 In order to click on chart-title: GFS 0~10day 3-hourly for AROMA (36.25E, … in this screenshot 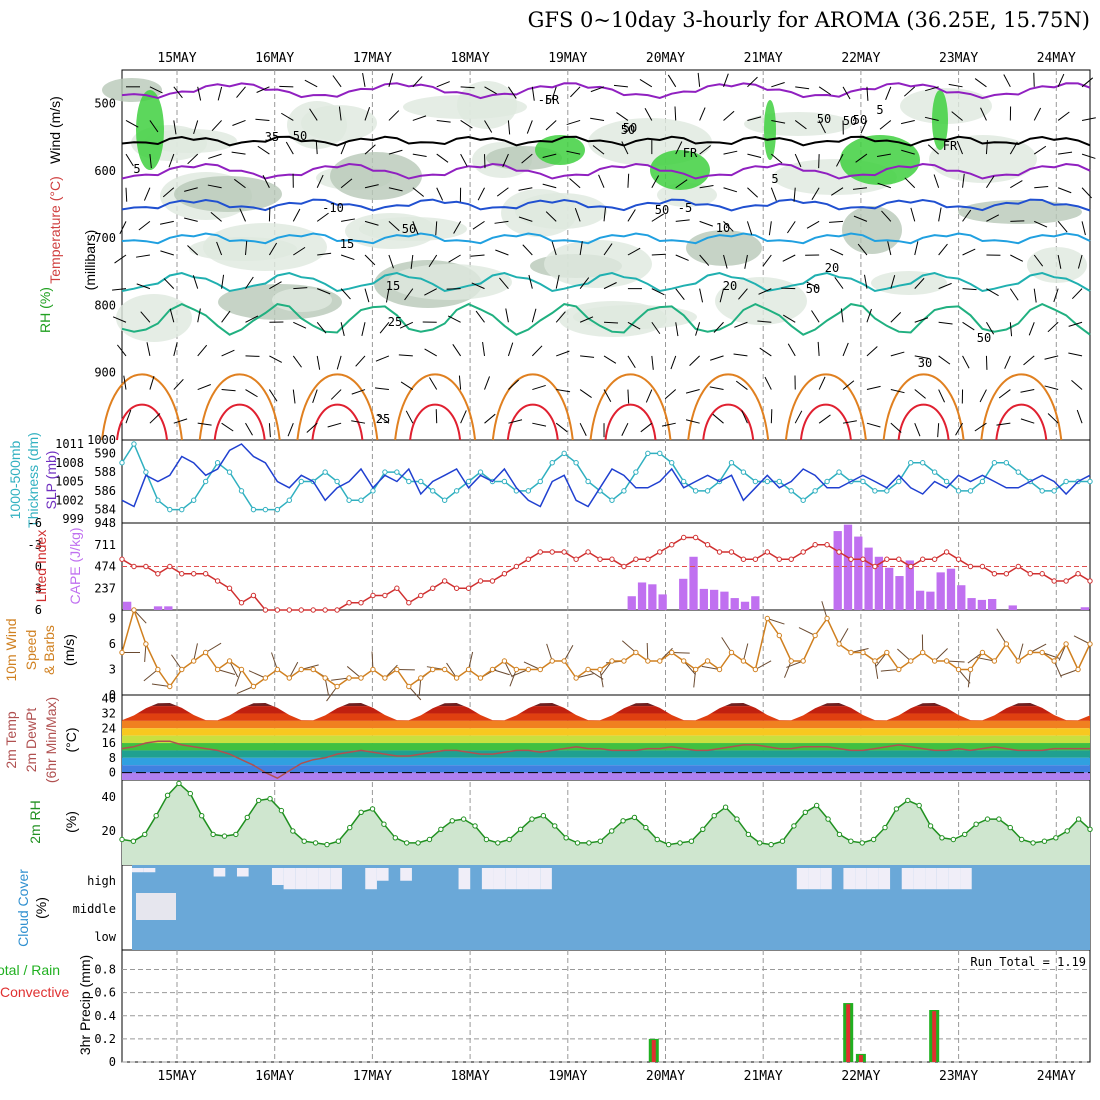, I will do `click(808, 20)`.